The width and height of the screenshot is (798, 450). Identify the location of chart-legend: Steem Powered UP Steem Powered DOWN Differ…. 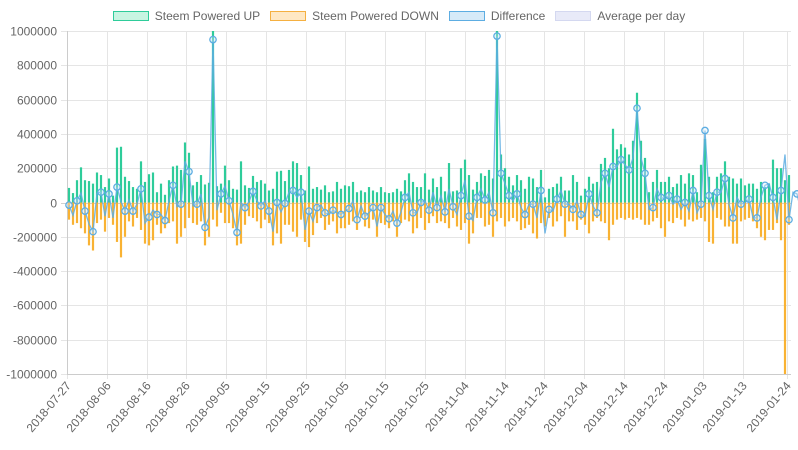
(399, 16).